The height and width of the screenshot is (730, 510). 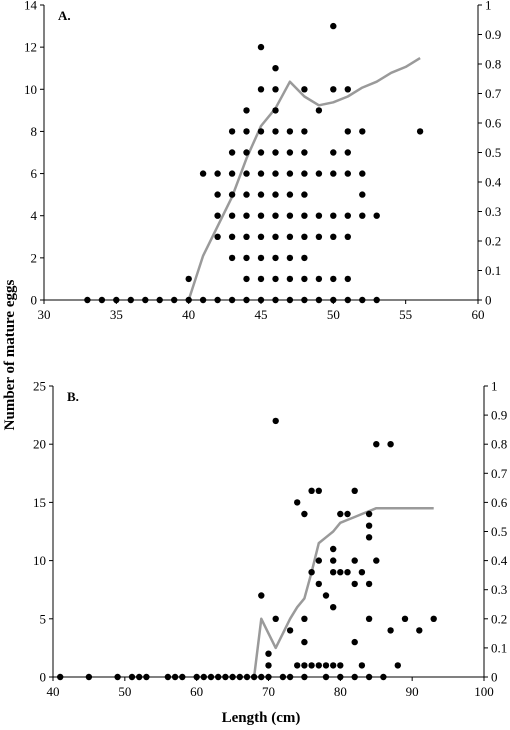 What do you see at coordinates (30, 47) in the screenshot?
I see `y-tick-label: 12` at bounding box center [30, 47].